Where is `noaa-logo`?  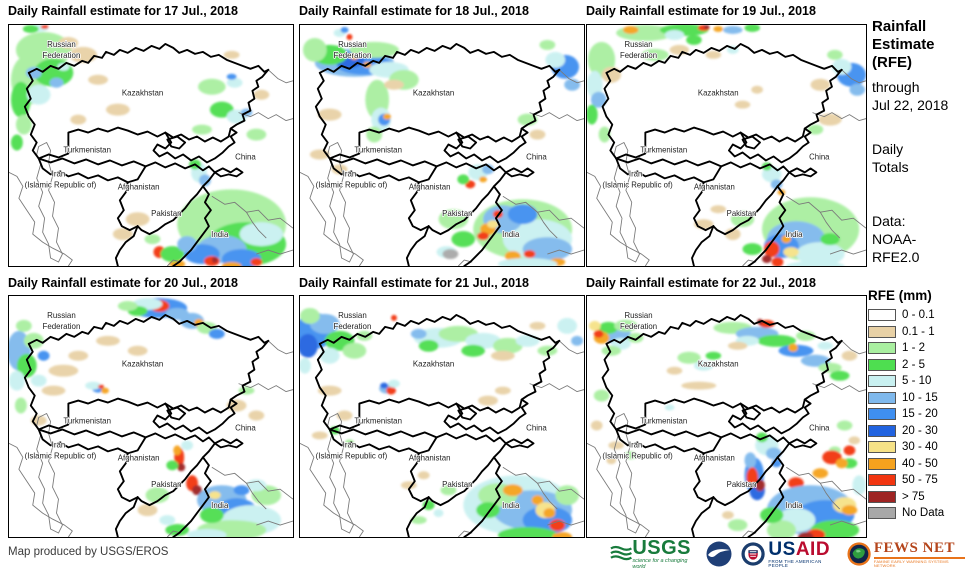
noaa-logo is located at coordinates (719, 554).